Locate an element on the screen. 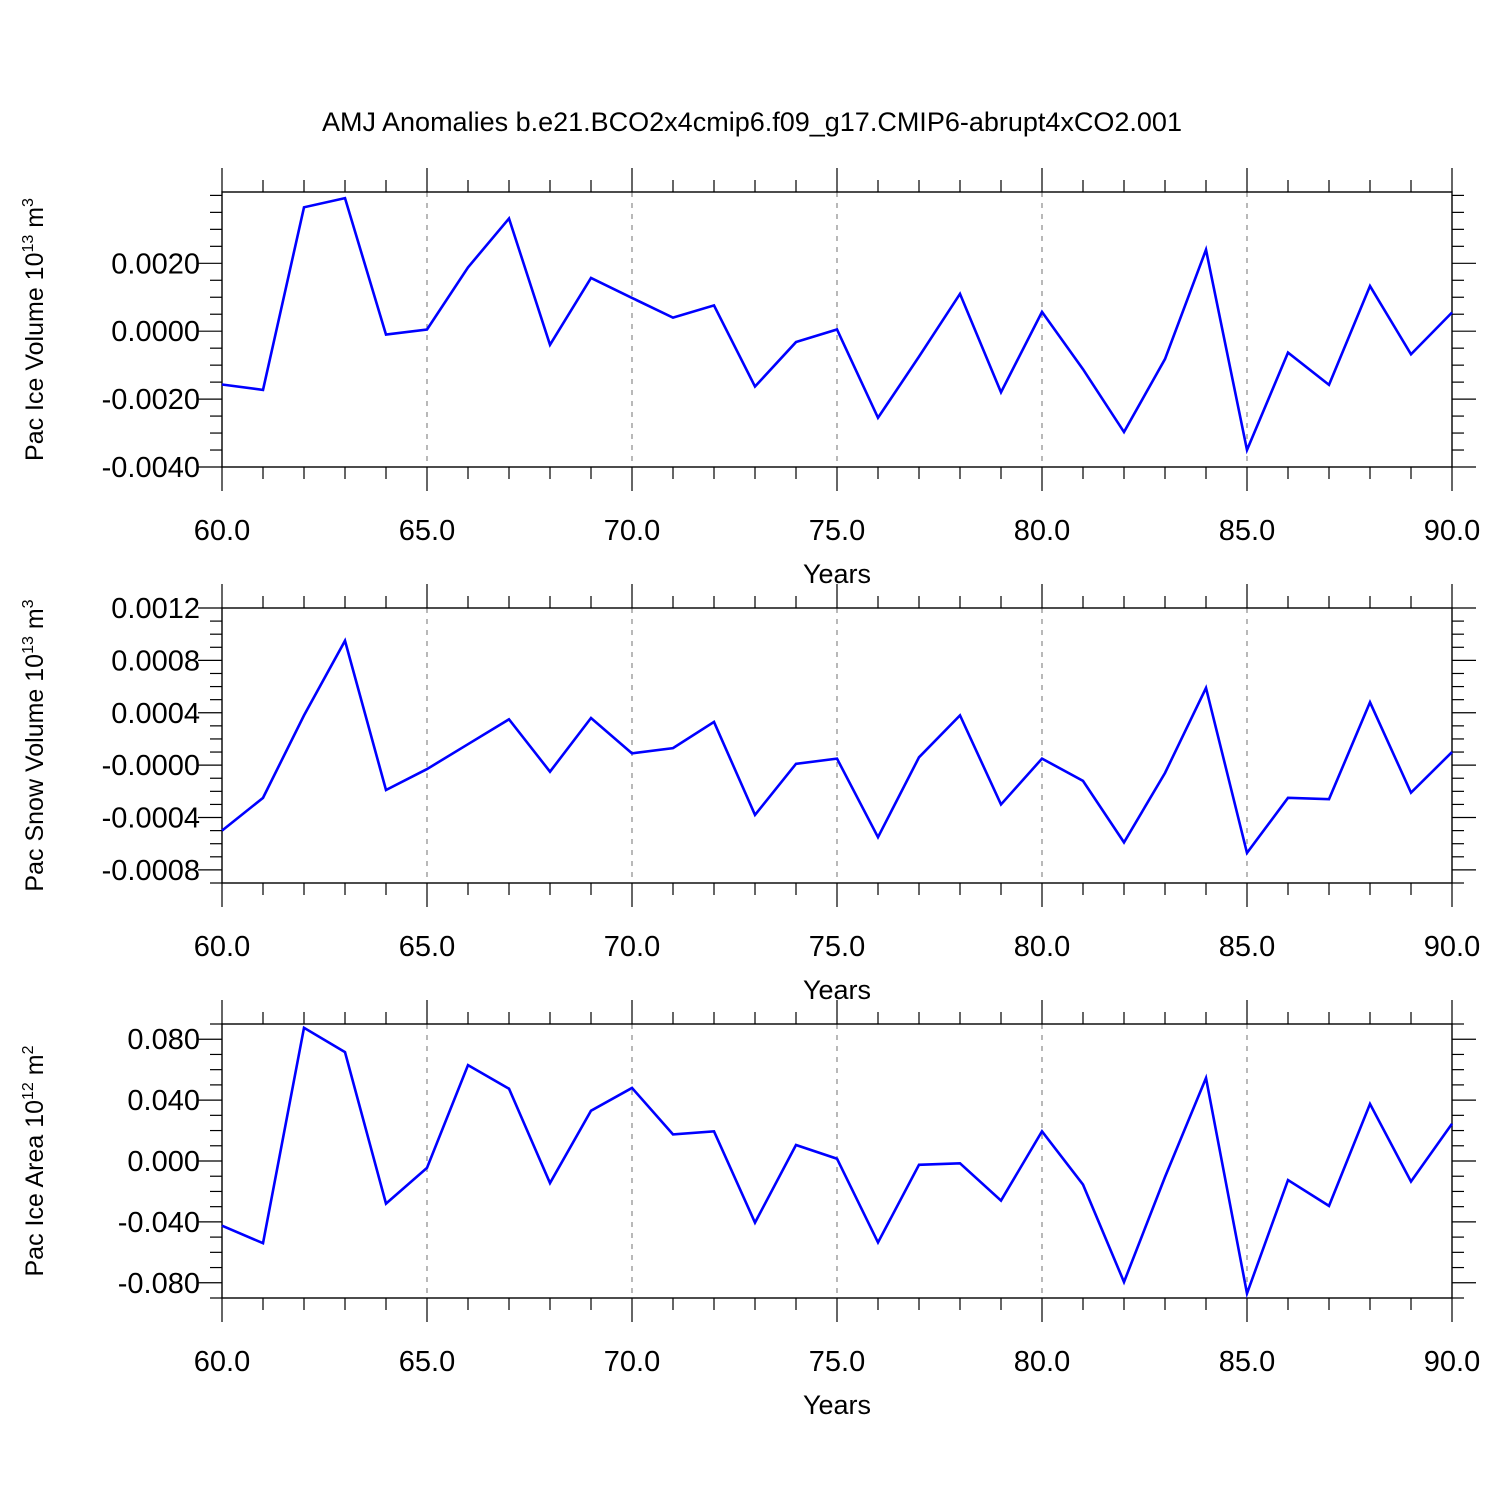 This screenshot has width=1500, height=1500. y-axis-title: Pac Ice Area 1012 m2 is located at coordinates (34, 1160).